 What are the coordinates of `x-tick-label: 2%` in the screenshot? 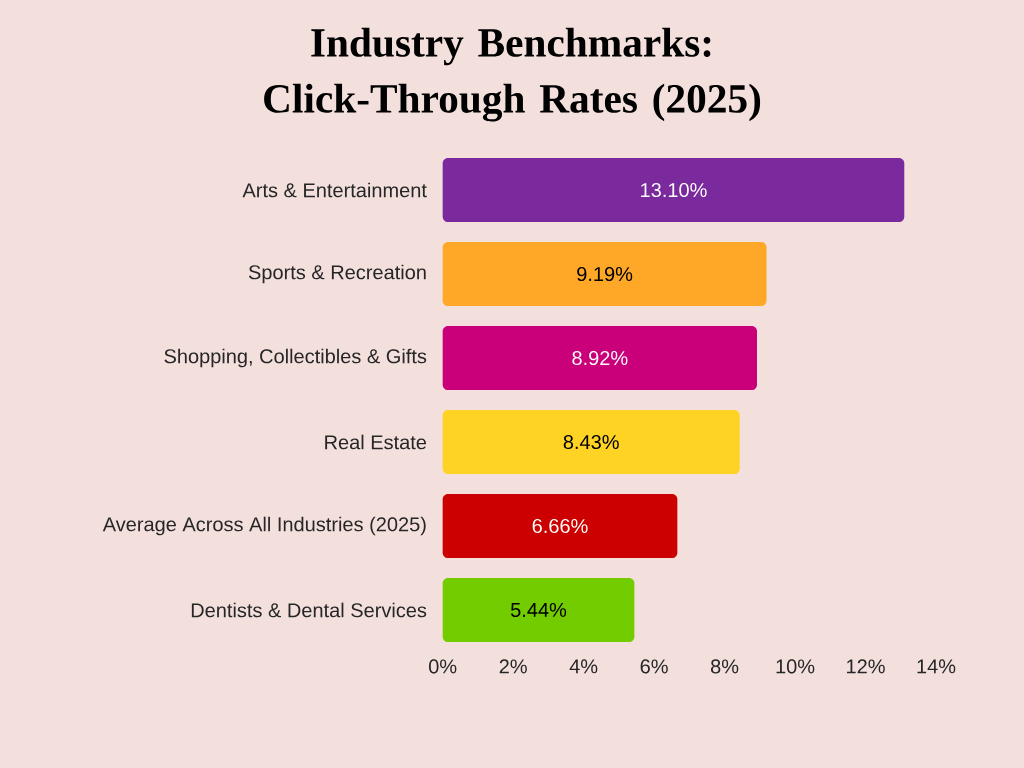 It's located at (513, 666).